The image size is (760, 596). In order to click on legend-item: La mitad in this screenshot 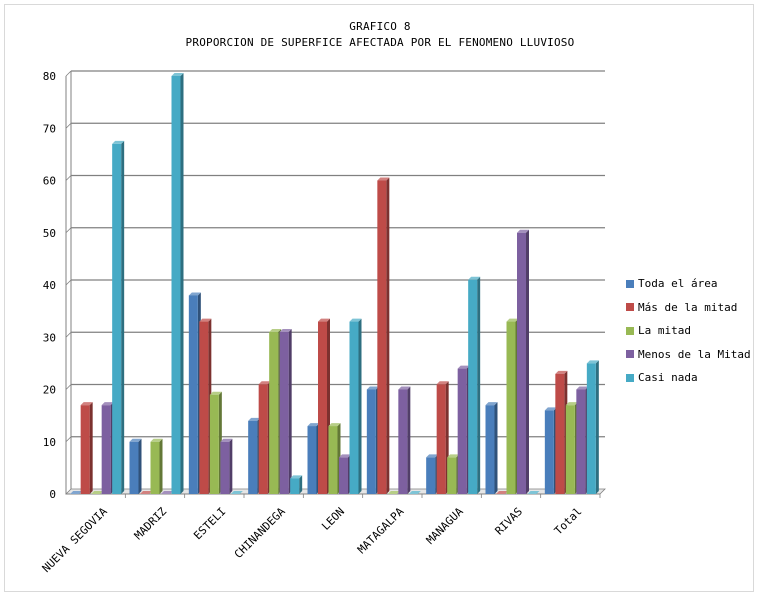, I will do `click(688, 331)`.